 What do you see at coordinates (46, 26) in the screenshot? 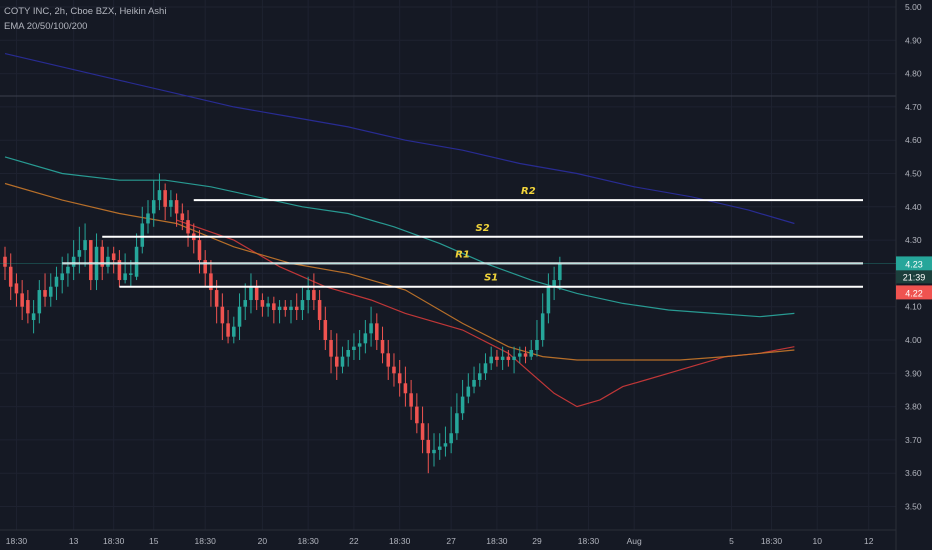
I see `indicator-legend: EMA 20/50/100/200` at bounding box center [46, 26].